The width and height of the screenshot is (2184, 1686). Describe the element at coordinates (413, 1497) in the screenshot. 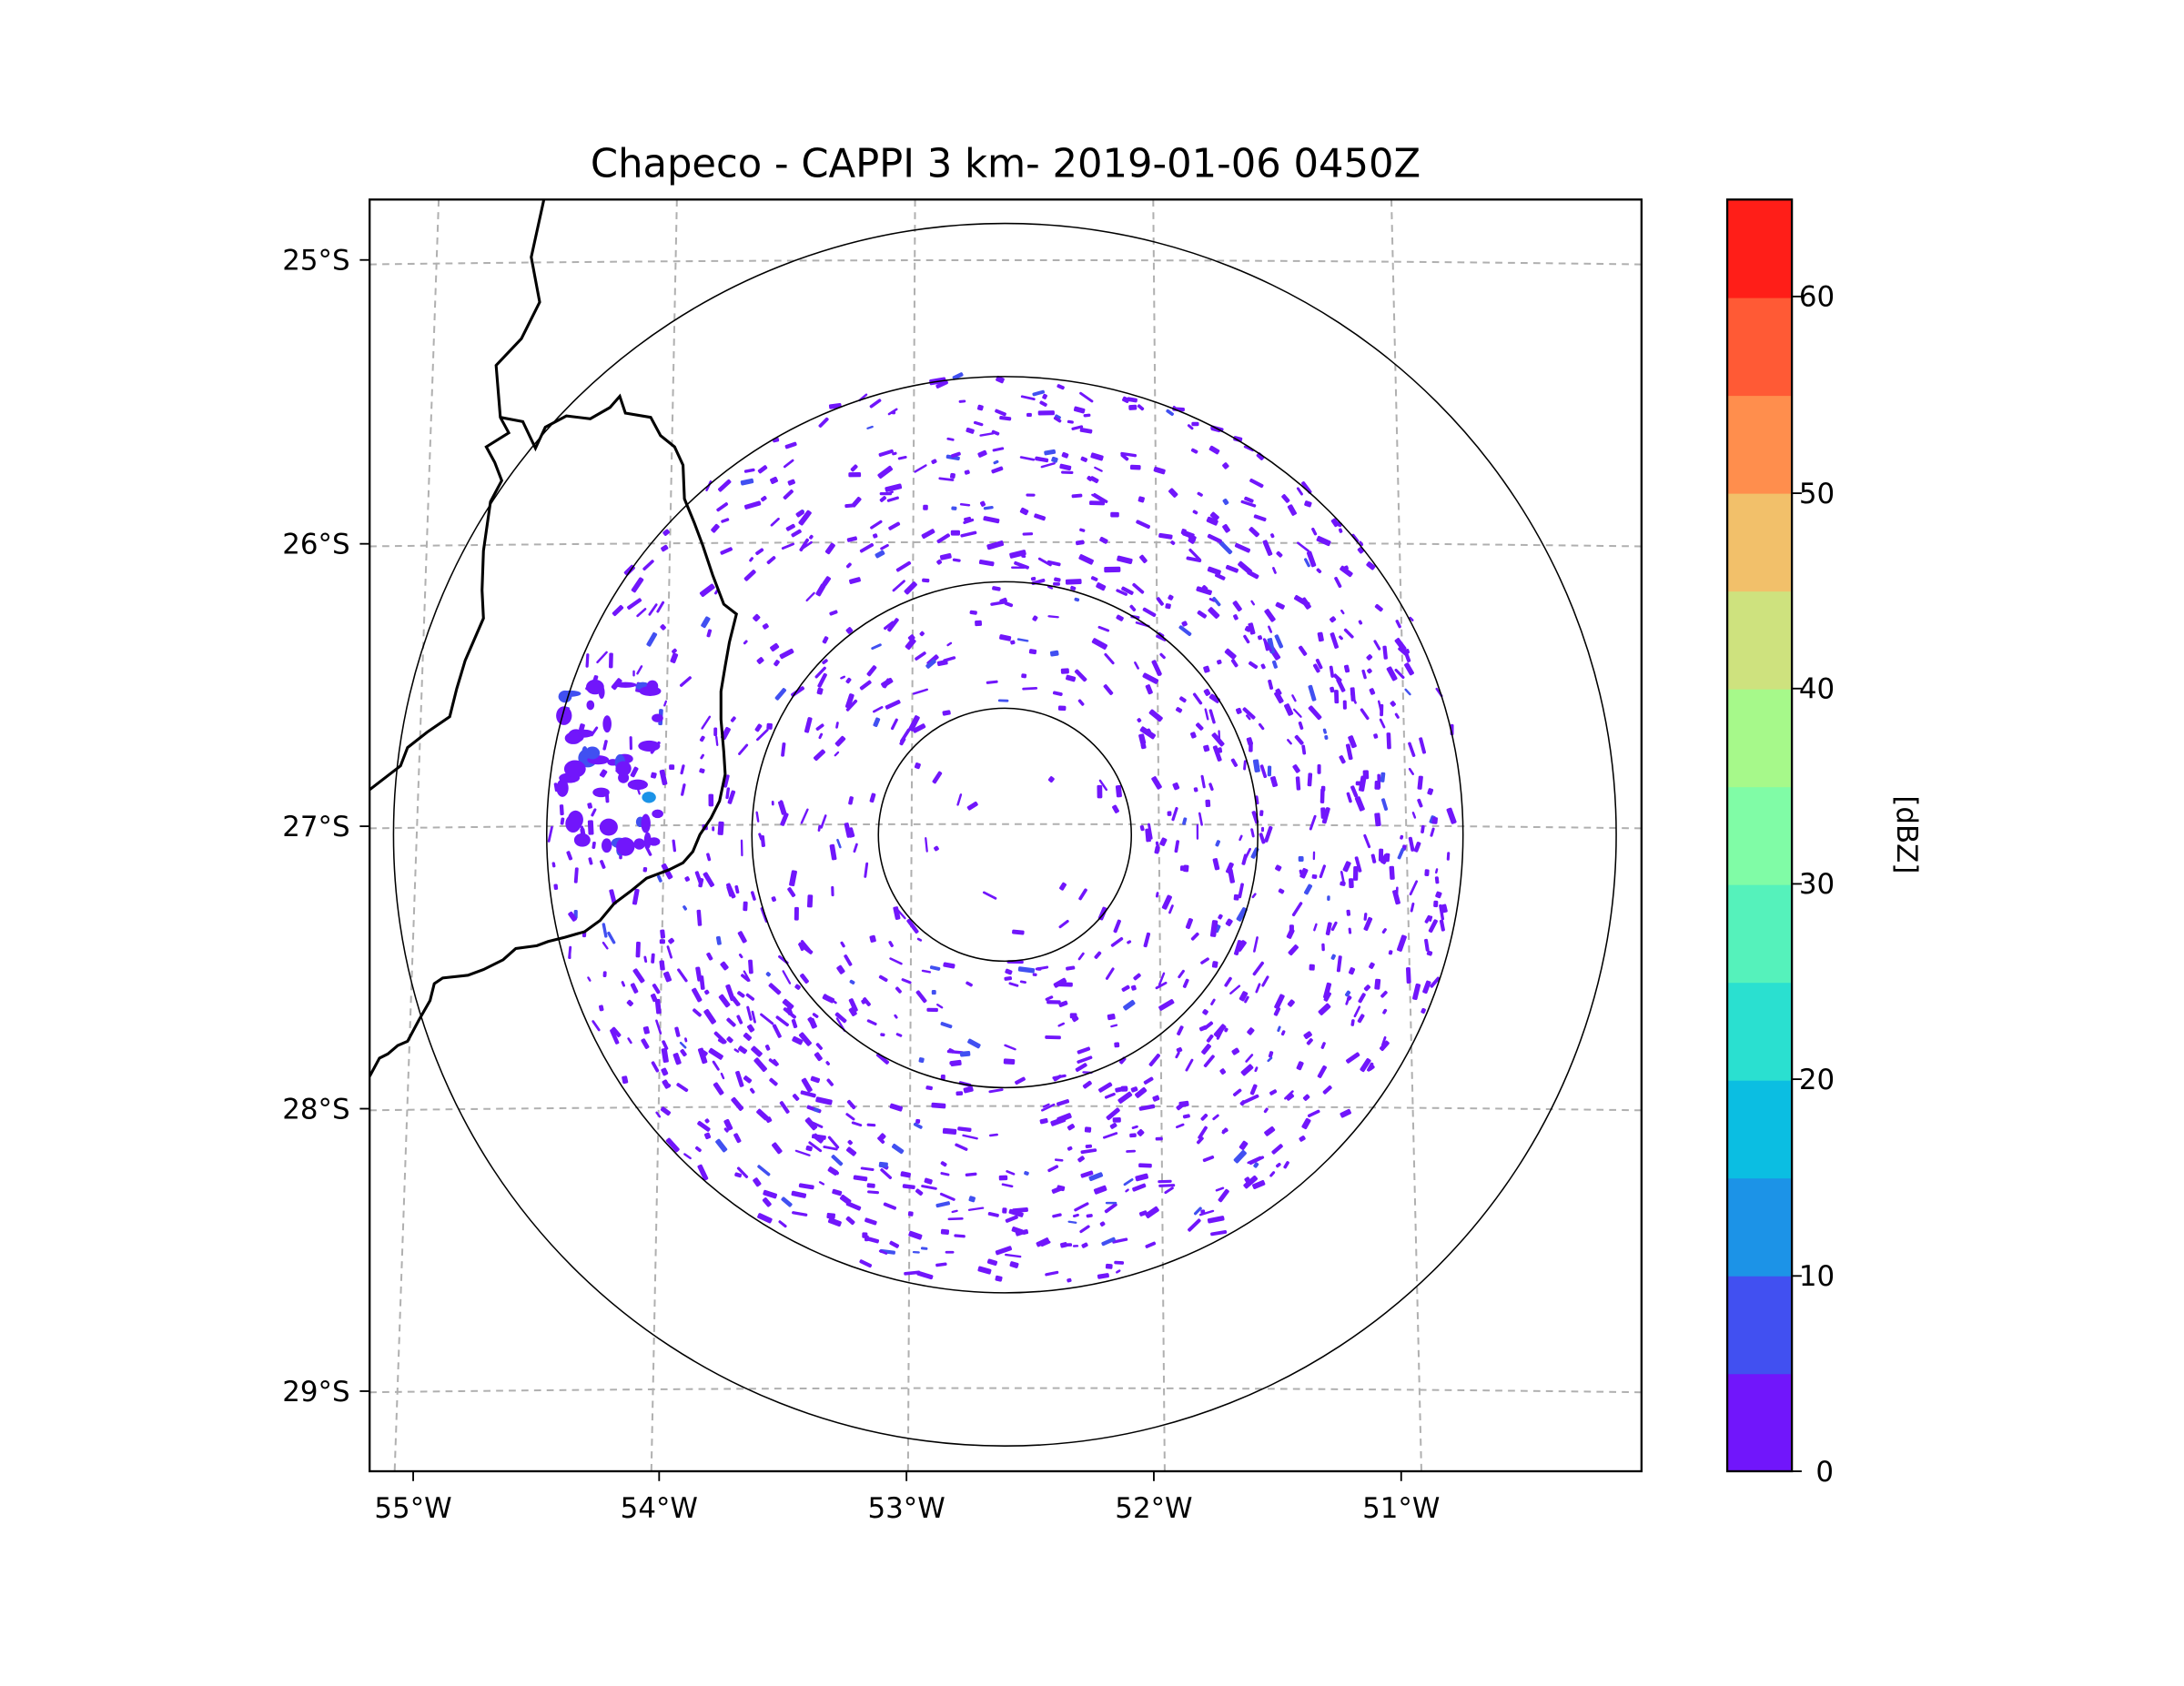

I see `x-tick: 55°W` at that location.